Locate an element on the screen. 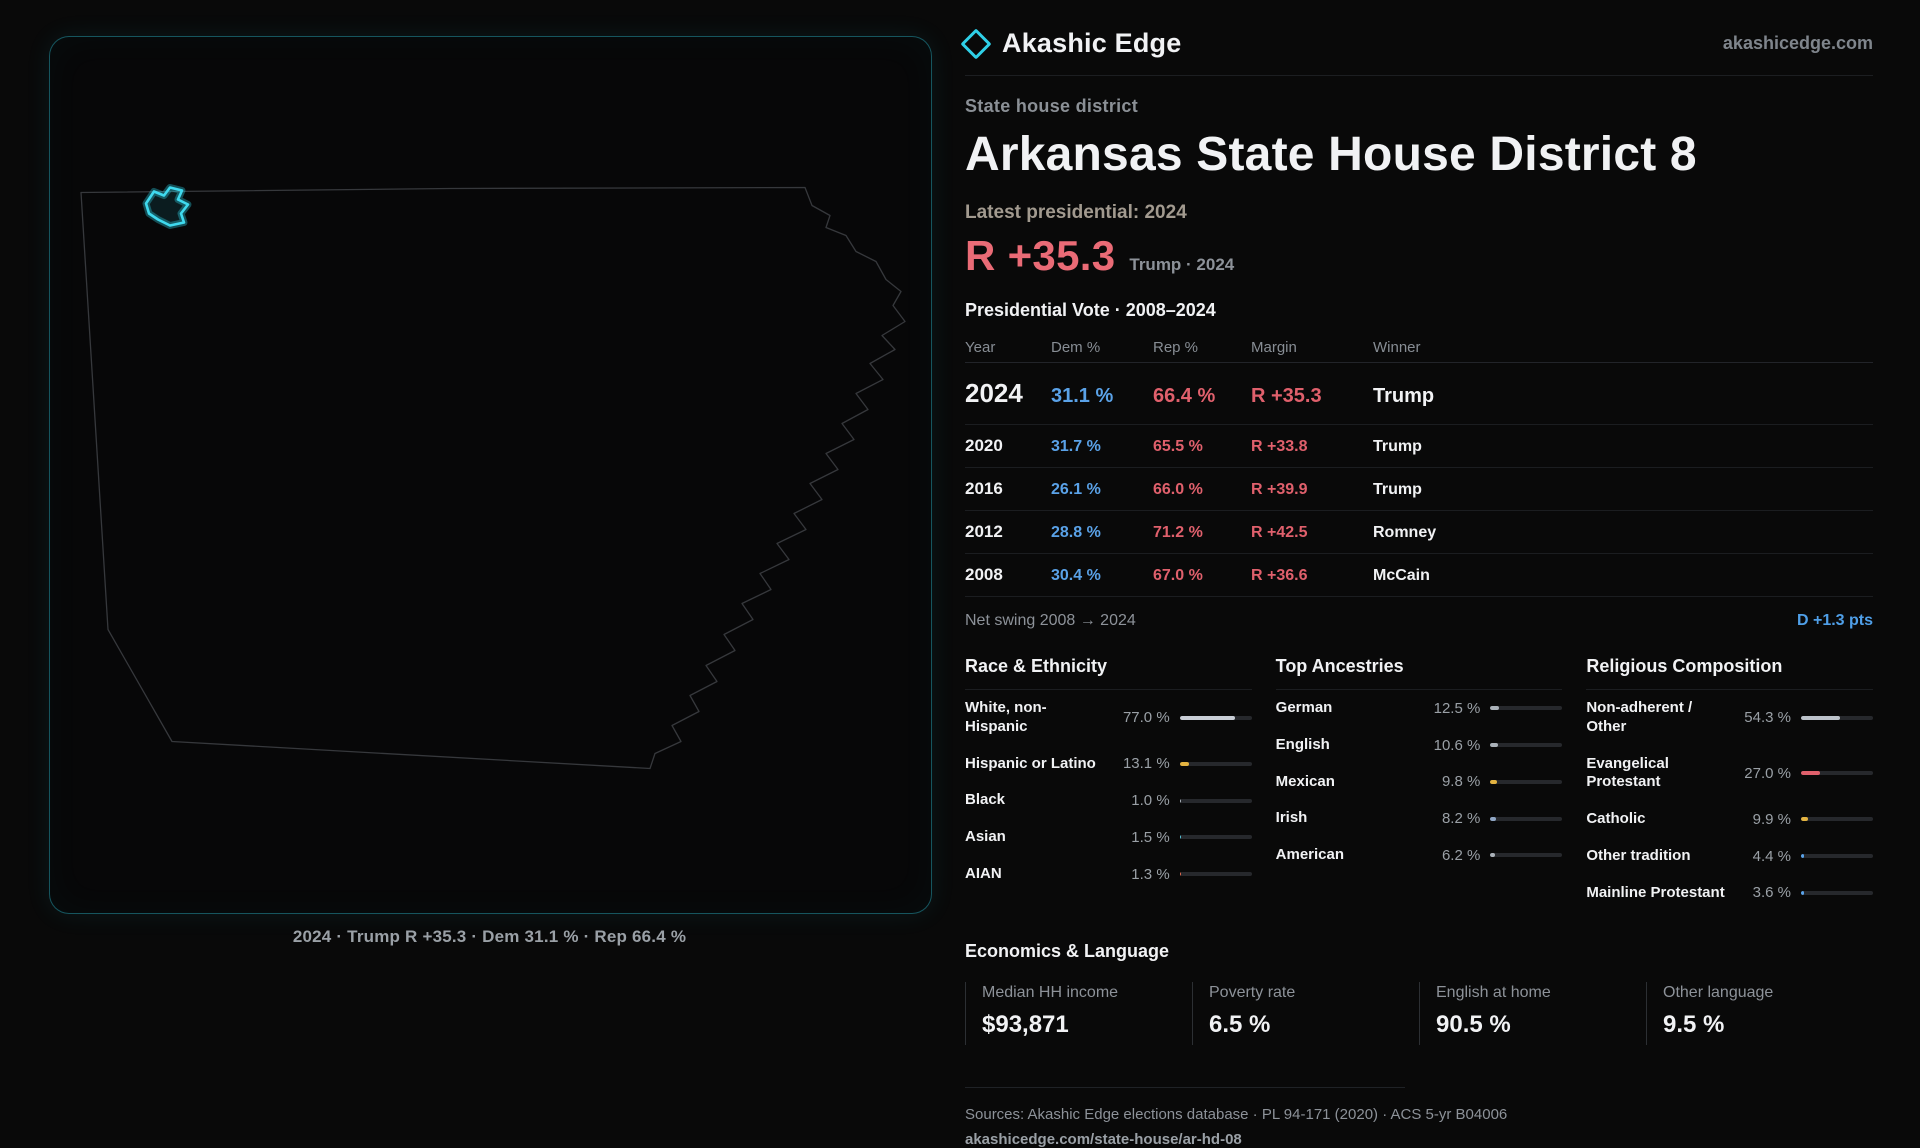  rep-cell: 71.2 % is located at coordinates (1178, 532).